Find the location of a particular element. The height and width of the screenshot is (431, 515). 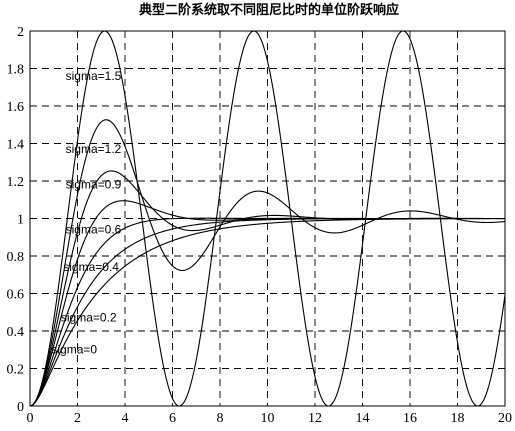

series-label: sigma=1.5 is located at coordinates (94, 76).